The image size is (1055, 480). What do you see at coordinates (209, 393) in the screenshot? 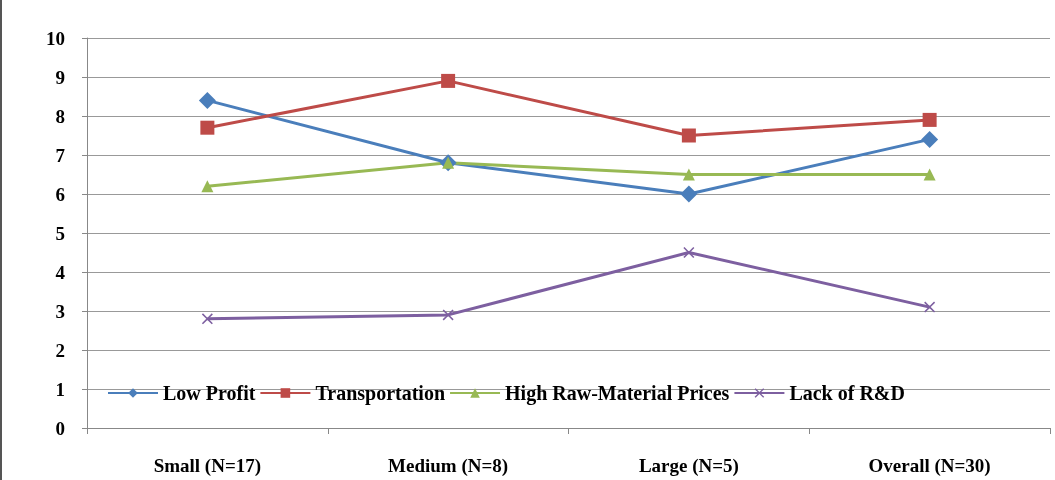
I see `legend-label: Low Profit` at bounding box center [209, 393].